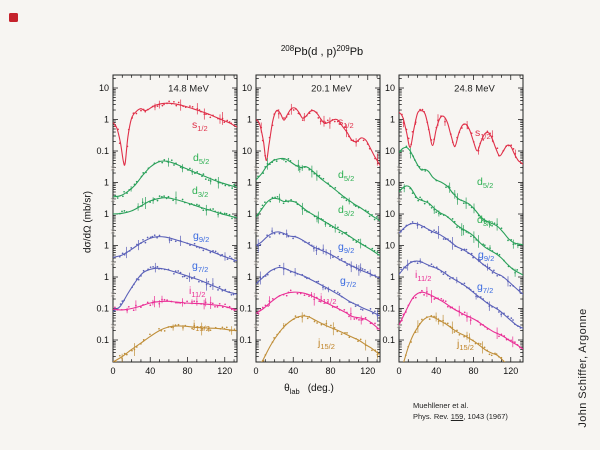  I want to click on citation-reference: Phys. Rev. 159, 1043 (1967), so click(460, 416).